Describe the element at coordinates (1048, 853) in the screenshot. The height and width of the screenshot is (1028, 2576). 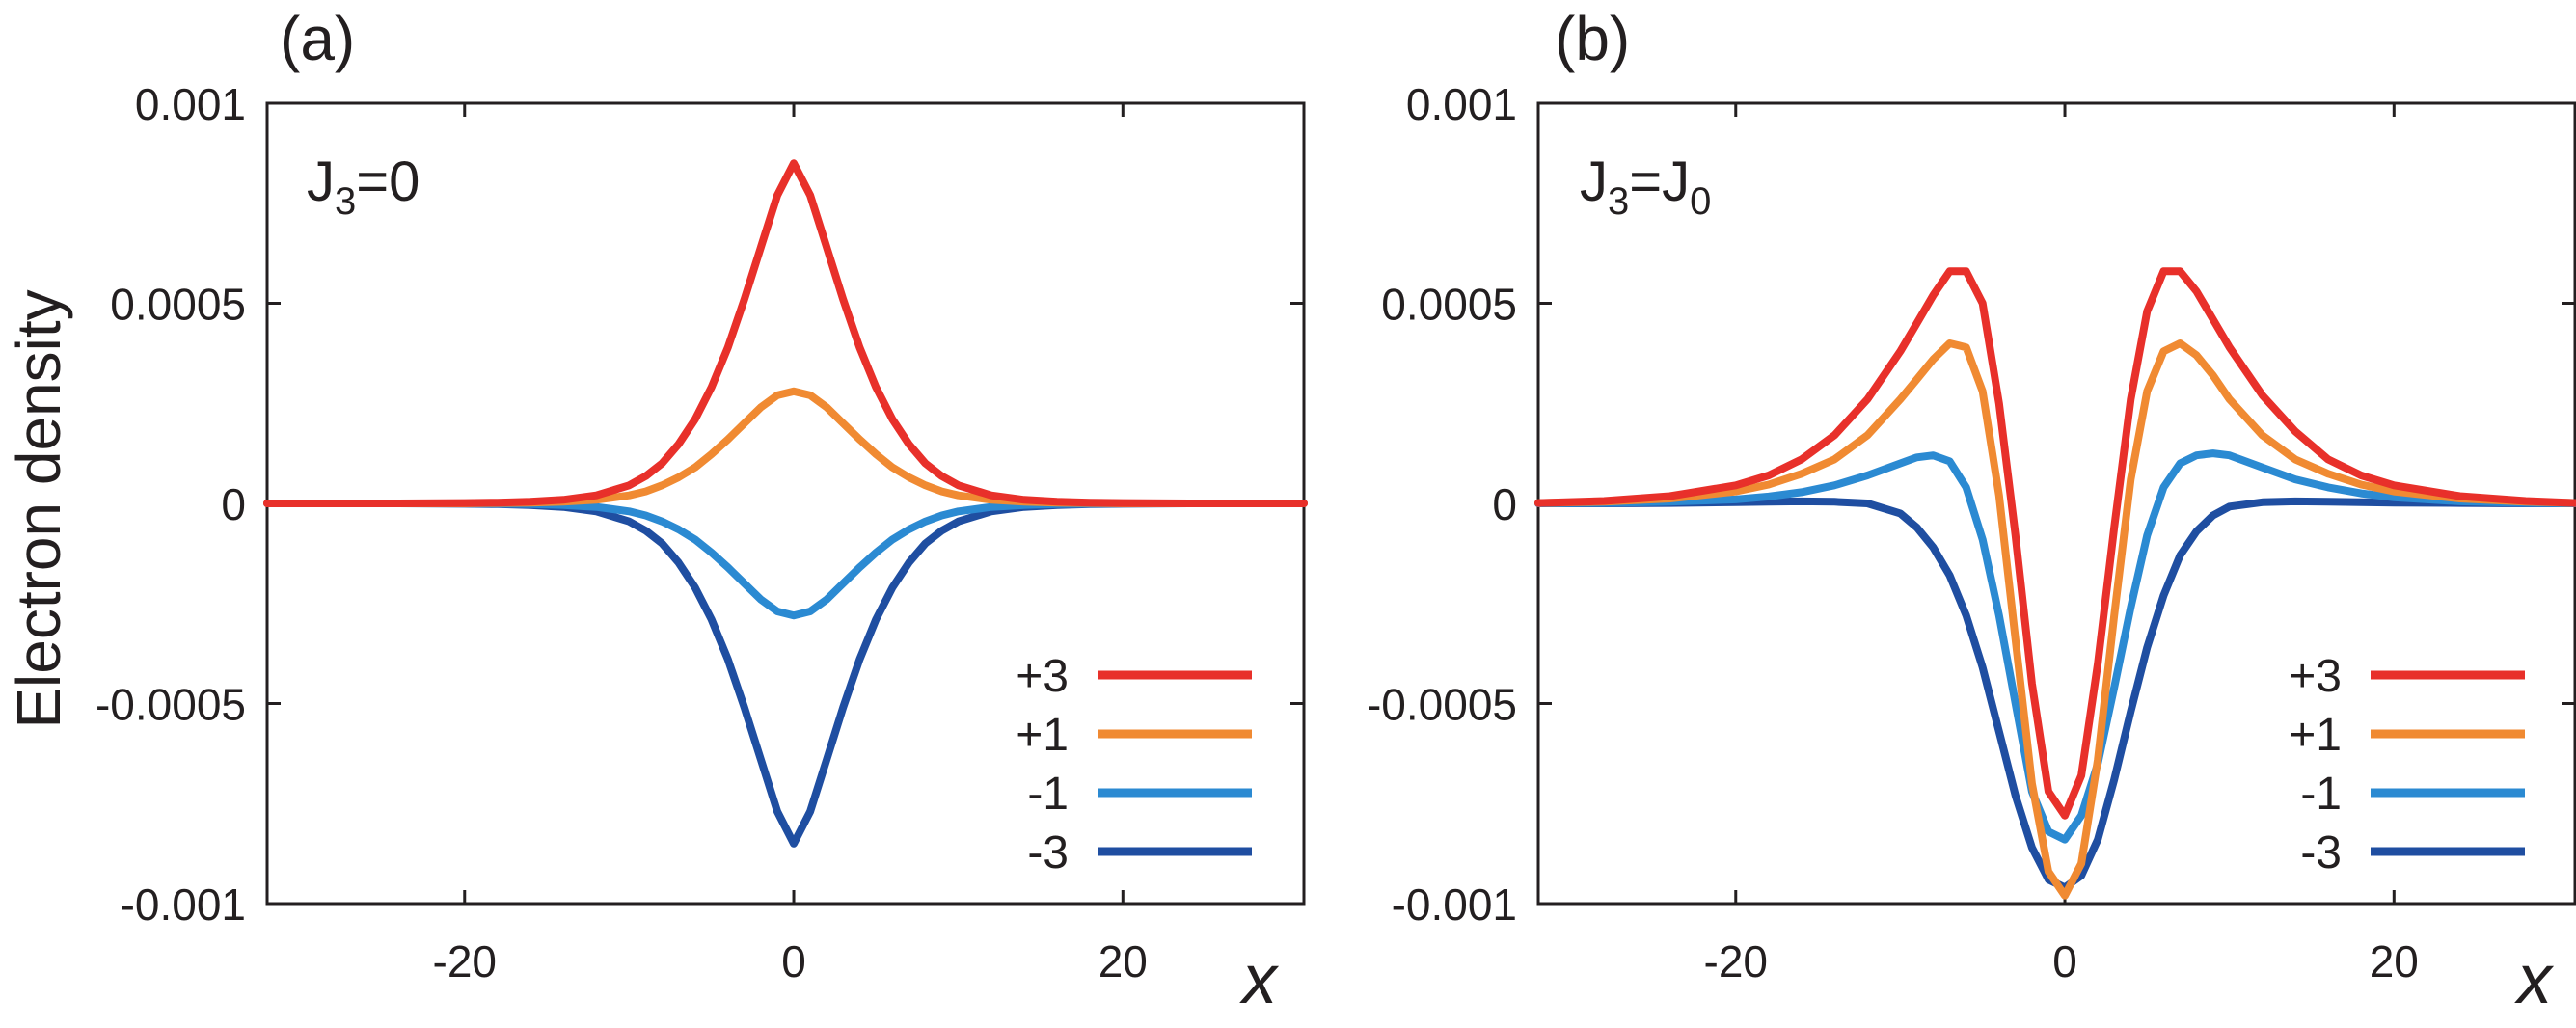
I see `panel-a-legend-label: -3` at that location.